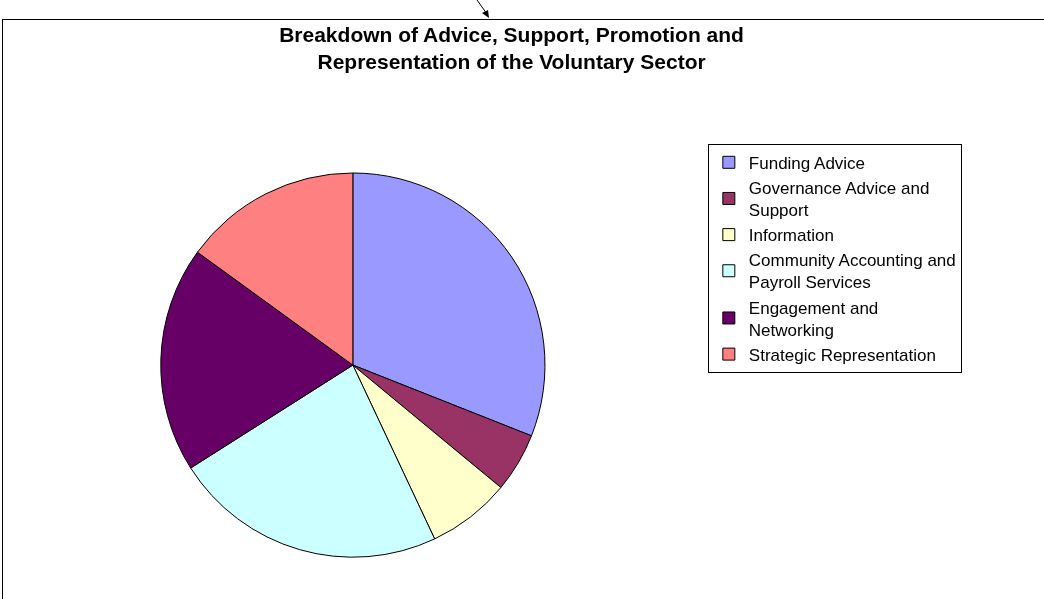  I want to click on legend-label: Strategic Representation, so click(842, 355).